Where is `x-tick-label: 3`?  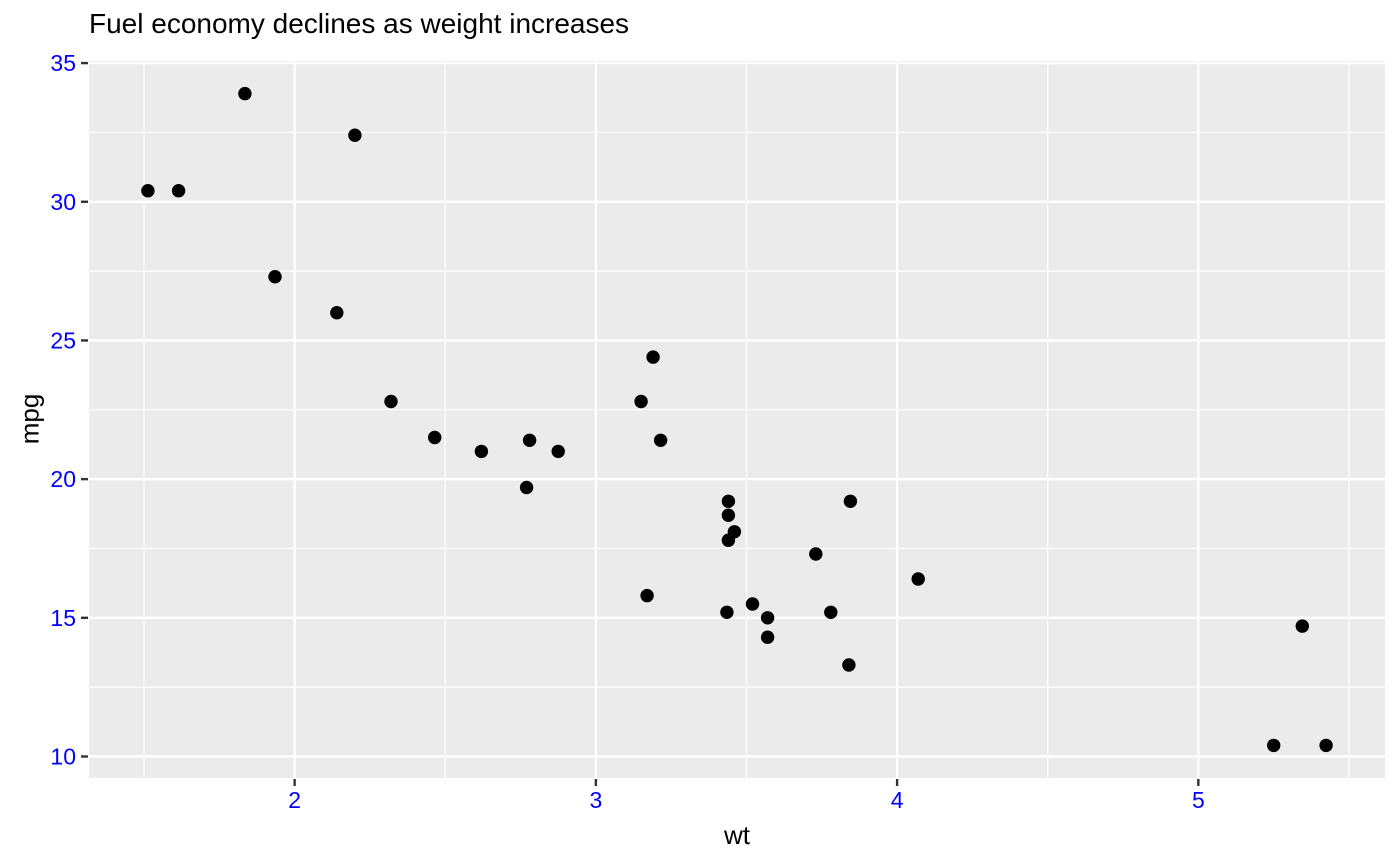
x-tick-label: 3 is located at coordinates (595, 800).